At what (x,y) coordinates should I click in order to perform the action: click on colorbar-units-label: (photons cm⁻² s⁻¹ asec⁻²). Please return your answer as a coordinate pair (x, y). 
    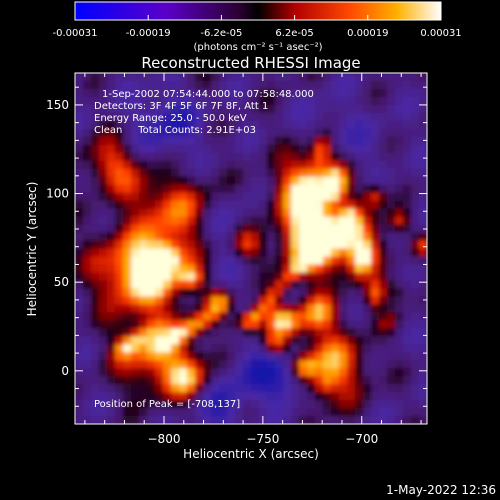
    Looking at the image, I should click on (257, 47).